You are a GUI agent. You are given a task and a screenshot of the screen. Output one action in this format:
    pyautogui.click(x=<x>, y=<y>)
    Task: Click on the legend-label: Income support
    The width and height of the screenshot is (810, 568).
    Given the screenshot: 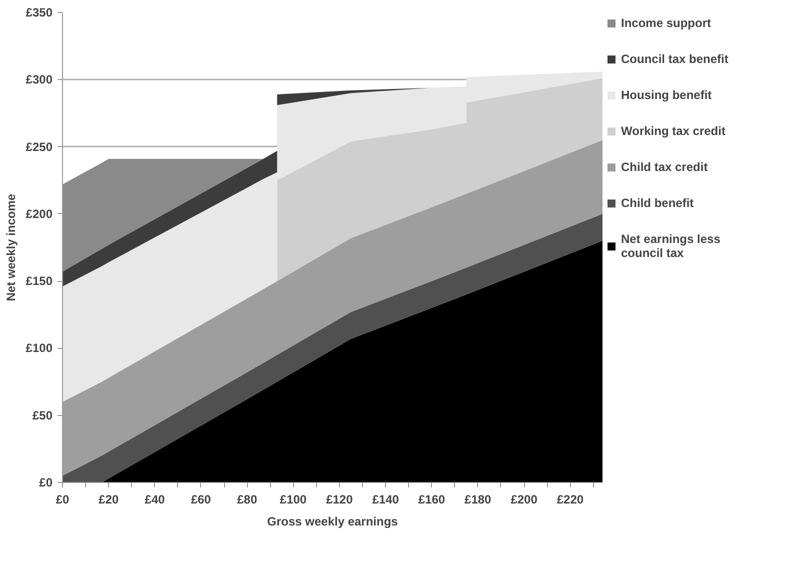 What is the action you would take?
    pyautogui.click(x=666, y=23)
    